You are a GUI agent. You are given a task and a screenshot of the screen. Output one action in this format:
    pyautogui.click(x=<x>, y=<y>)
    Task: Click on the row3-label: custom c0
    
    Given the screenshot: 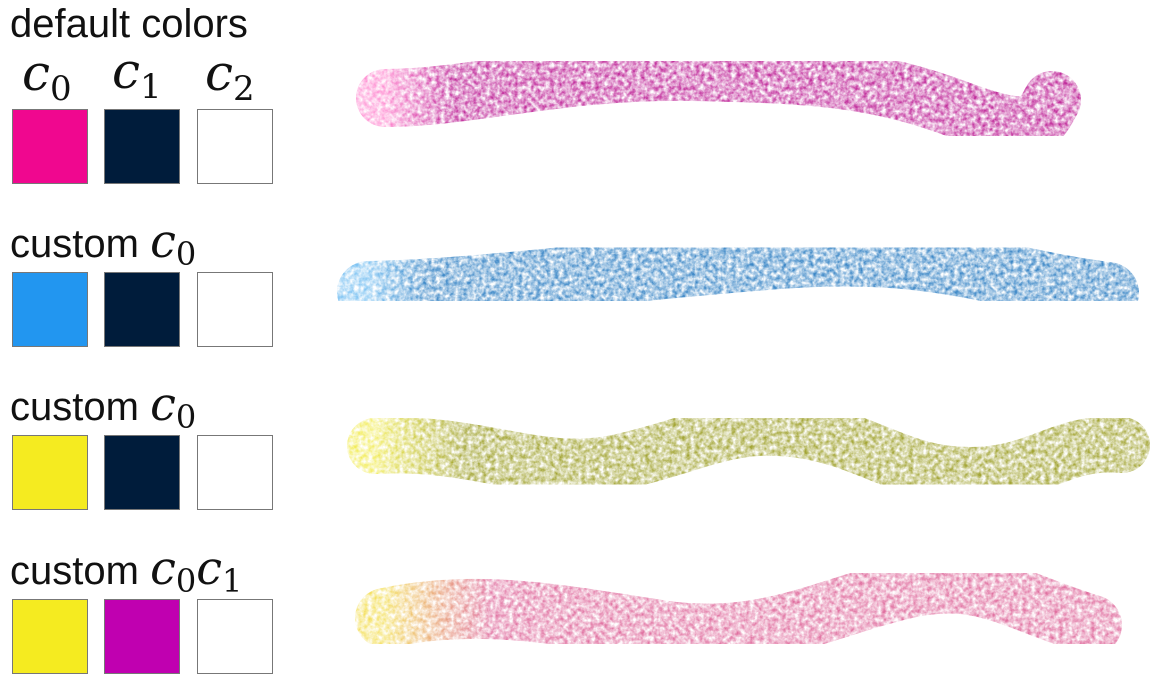 What is the action you would take?
    pyautogui.click(x=103, y=406)
    